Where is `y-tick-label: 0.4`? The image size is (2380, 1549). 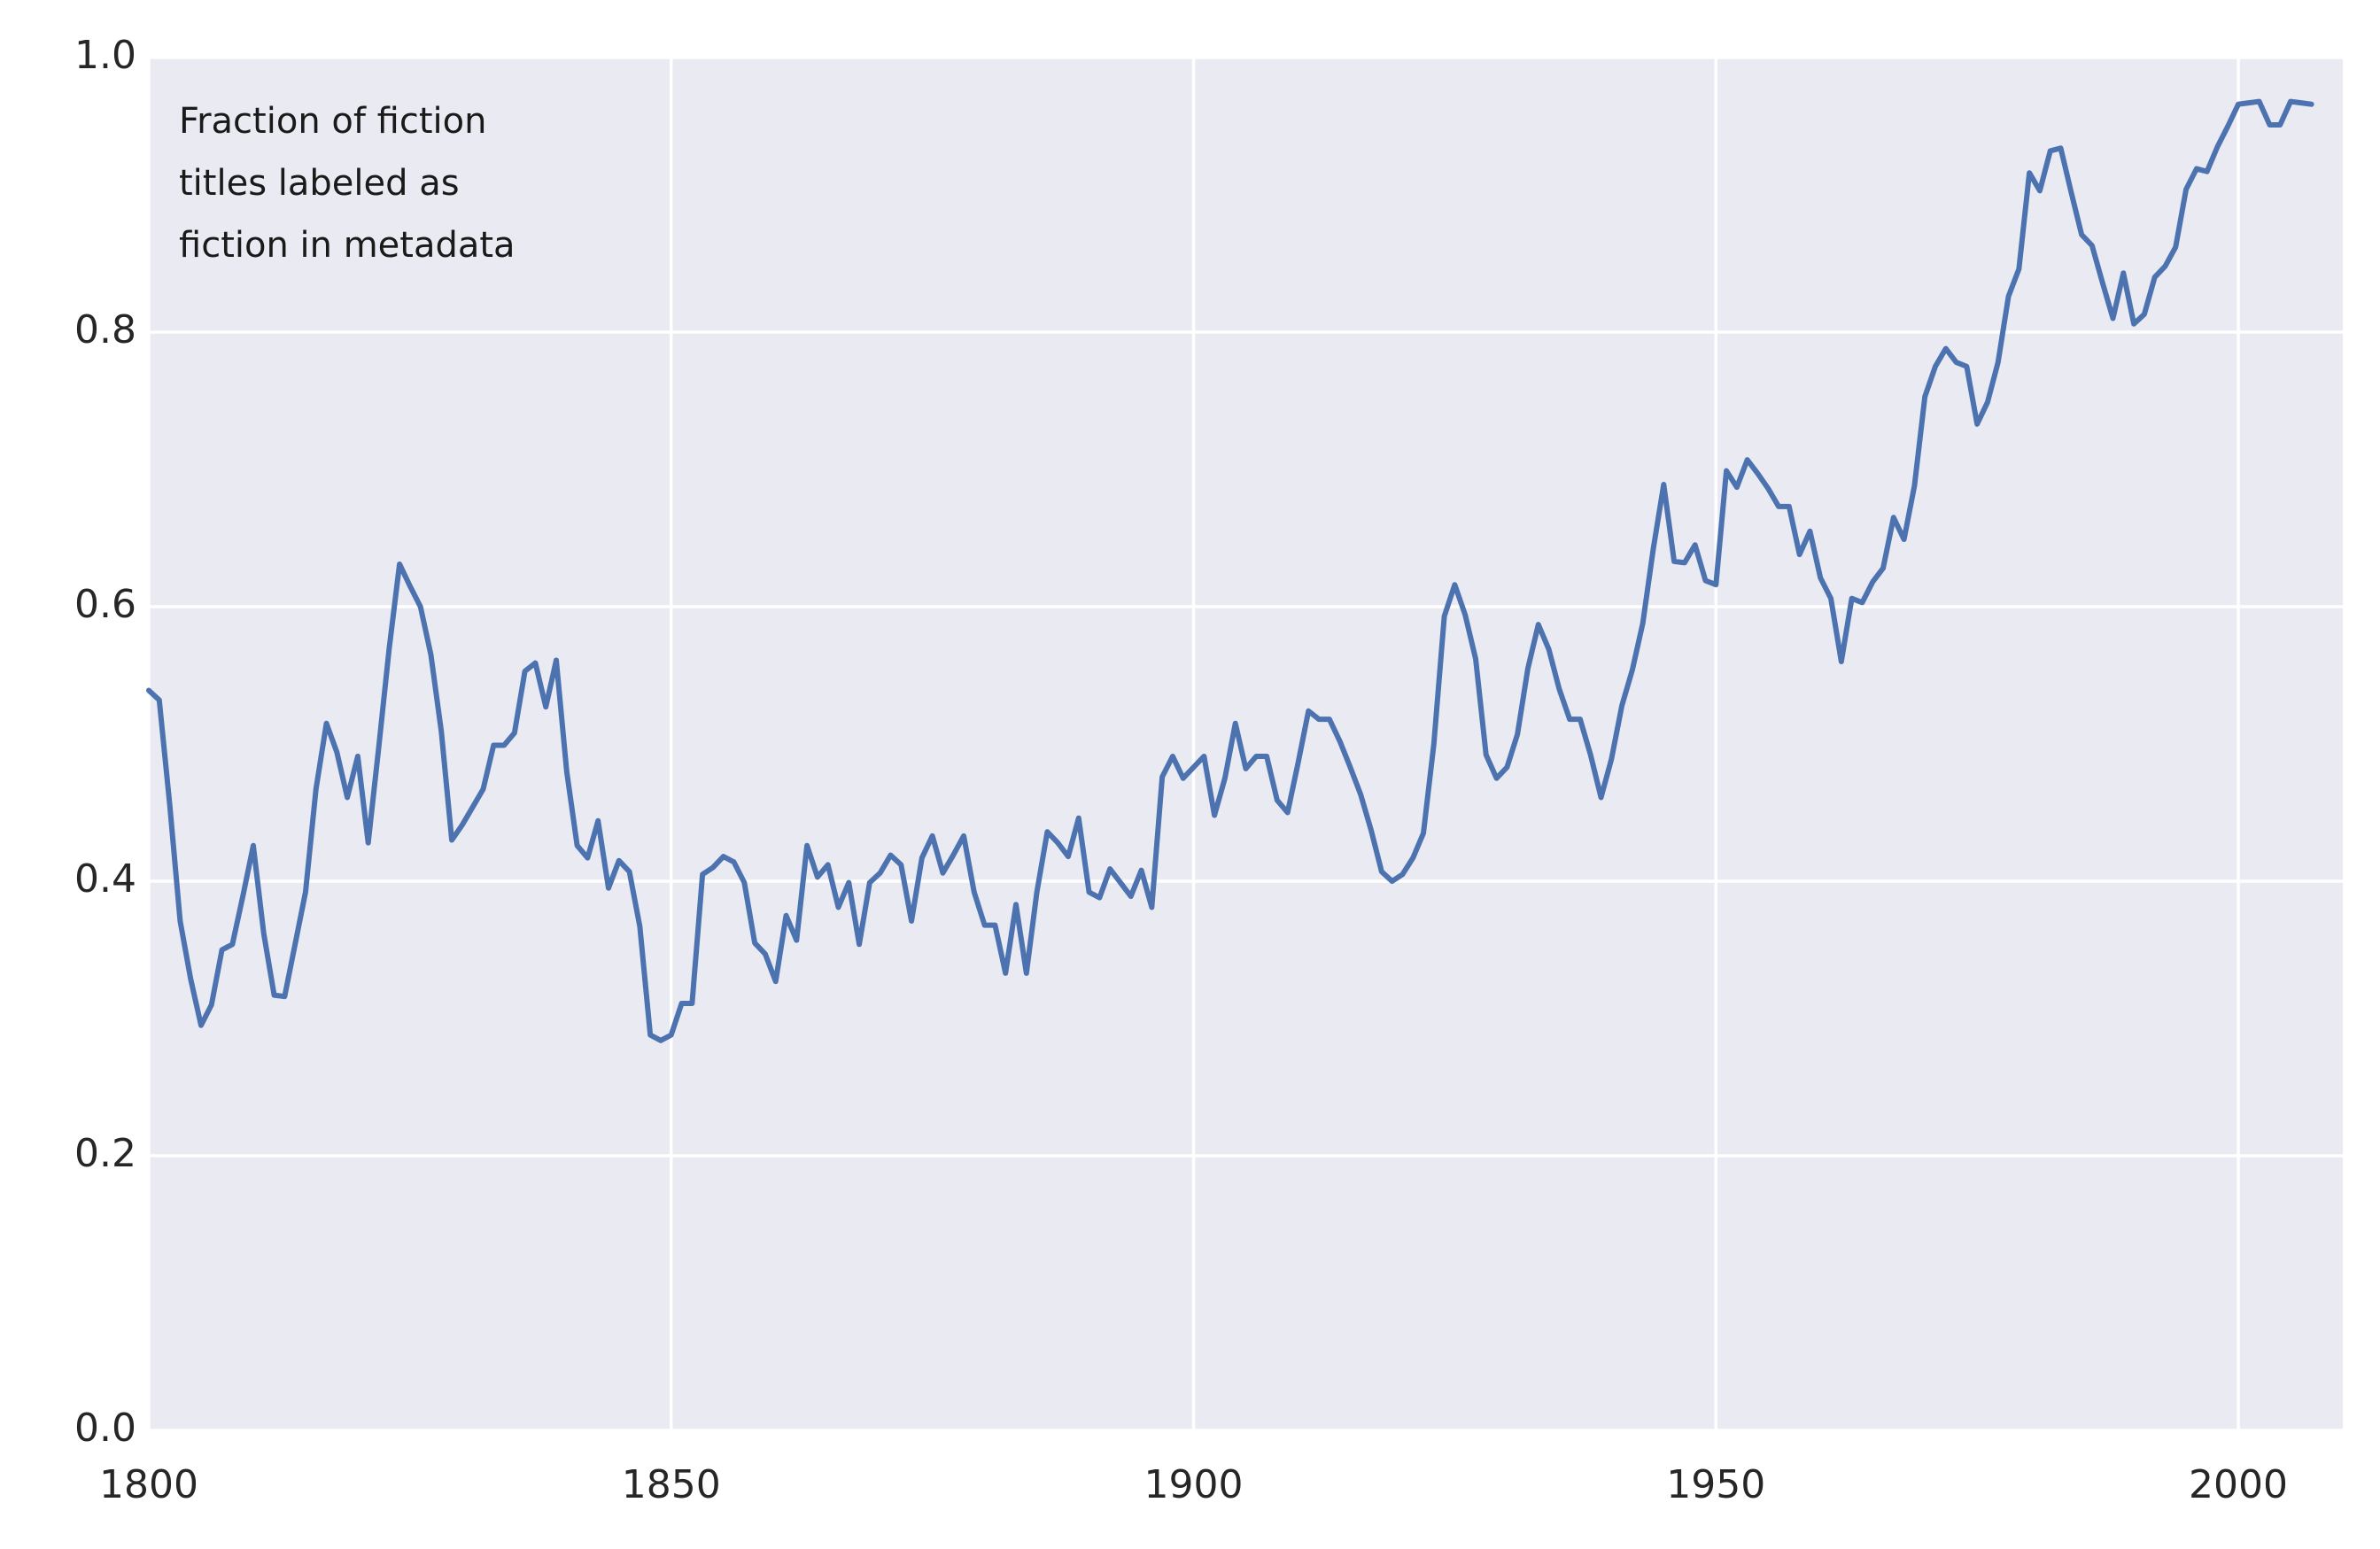 y-tick-label: 0.4 is located at coordinates (105, 879).